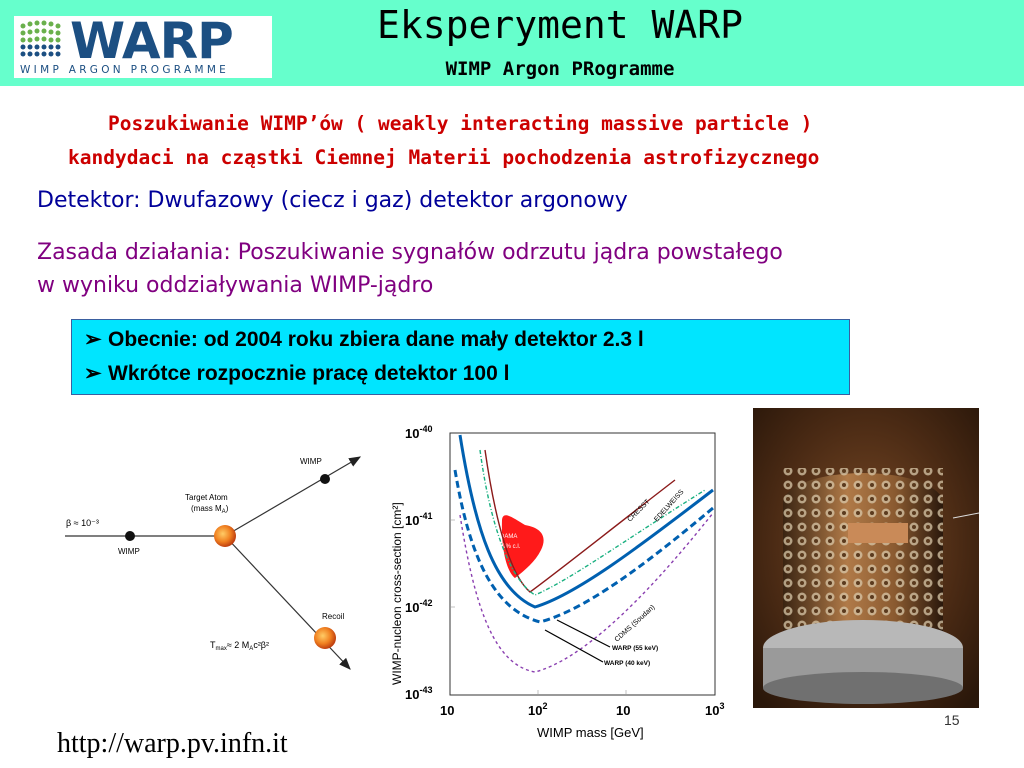 This screenshot has width=1024, height=768. Describe the element at coordinates (866, 558) in the screenshot. I see `detector-photo` at that location.